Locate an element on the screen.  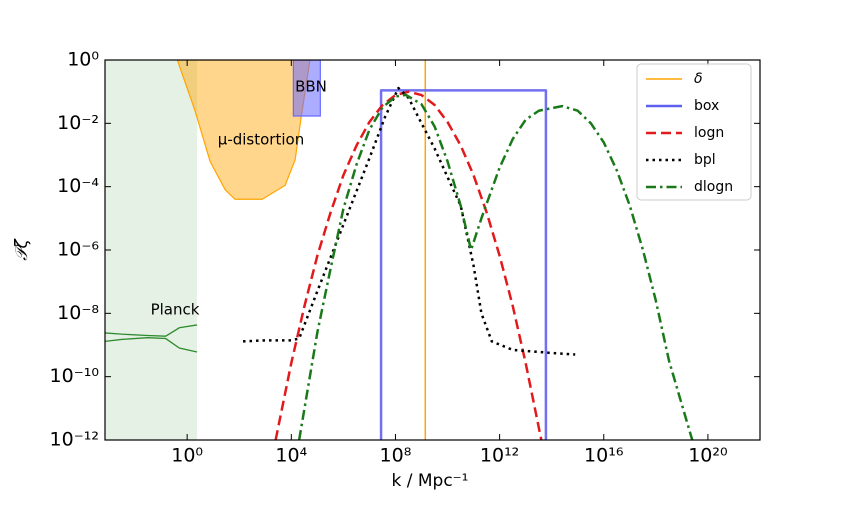
x-tick-label: 10⁸ is located at coordinates (396, 456).